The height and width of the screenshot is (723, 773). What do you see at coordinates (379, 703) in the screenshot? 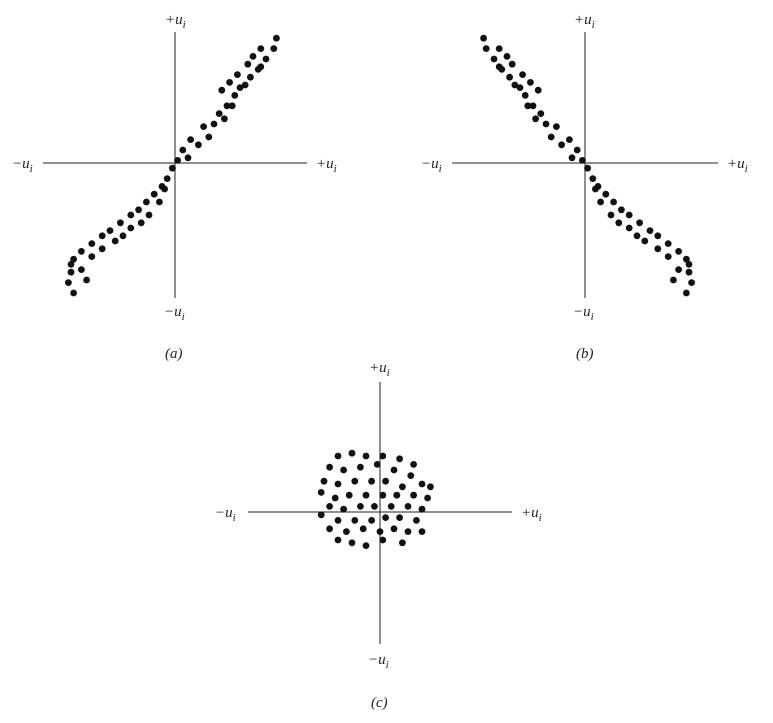
I see `panel-c-caption: (c)` at bounding box center [379, 703].